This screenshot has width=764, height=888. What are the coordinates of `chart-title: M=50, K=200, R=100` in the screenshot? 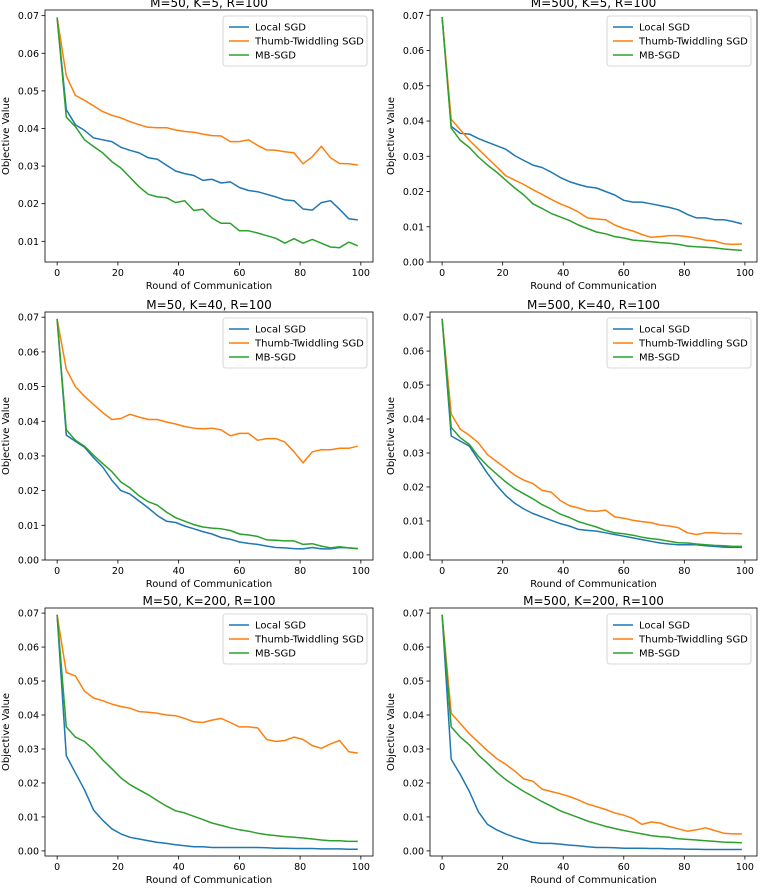 It's located at (208, 601).